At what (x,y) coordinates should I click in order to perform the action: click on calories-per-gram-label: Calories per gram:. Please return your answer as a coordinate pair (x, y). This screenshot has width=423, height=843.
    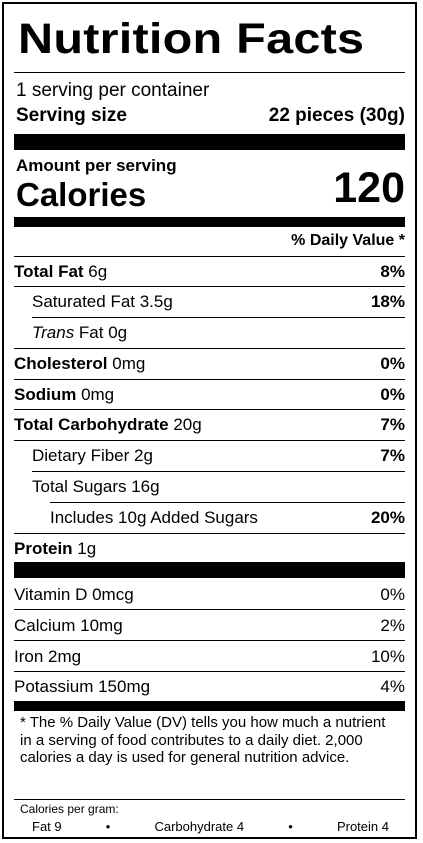
    Looking at the image, I should click on (69, 809).